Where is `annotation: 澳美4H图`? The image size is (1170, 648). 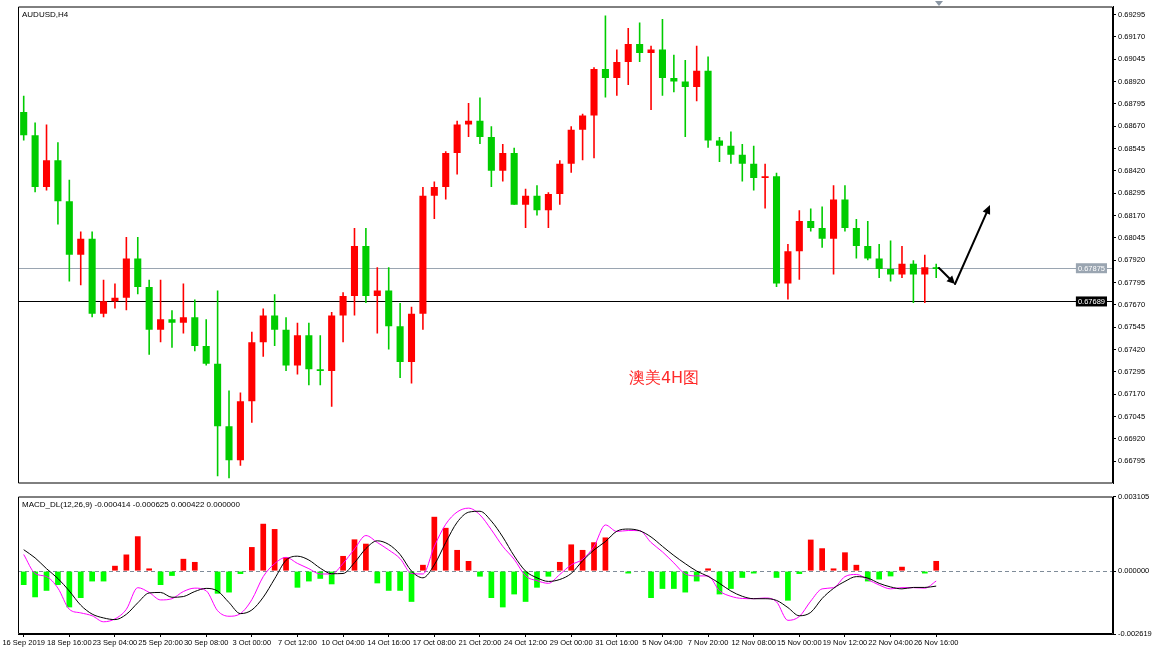
annotation: 澳美4H图 is located at coordinates (664, 377).